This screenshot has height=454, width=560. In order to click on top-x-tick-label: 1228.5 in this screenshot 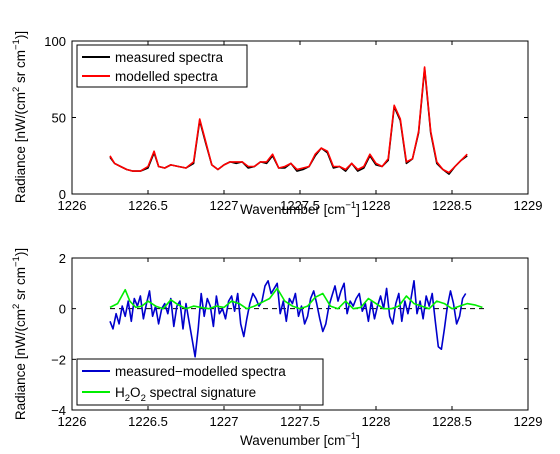, I will do `click(452, 205)`.